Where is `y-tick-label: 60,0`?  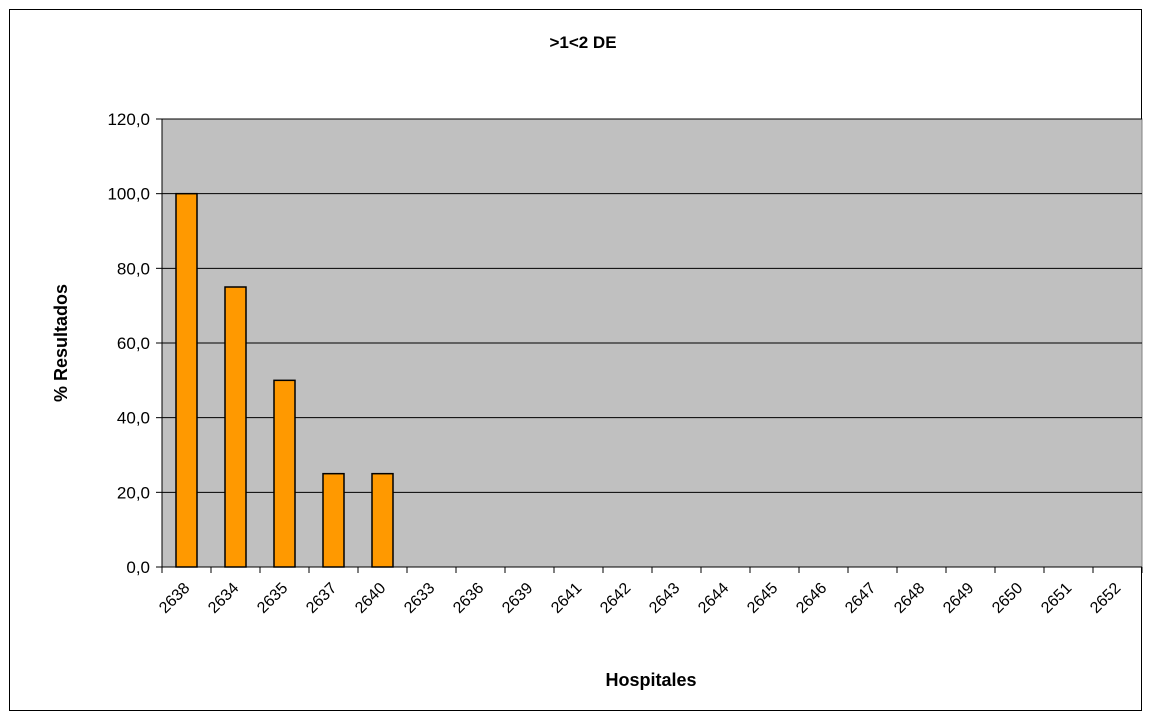 y-tick-label: 60,0 is located at coordinates (133, 343).